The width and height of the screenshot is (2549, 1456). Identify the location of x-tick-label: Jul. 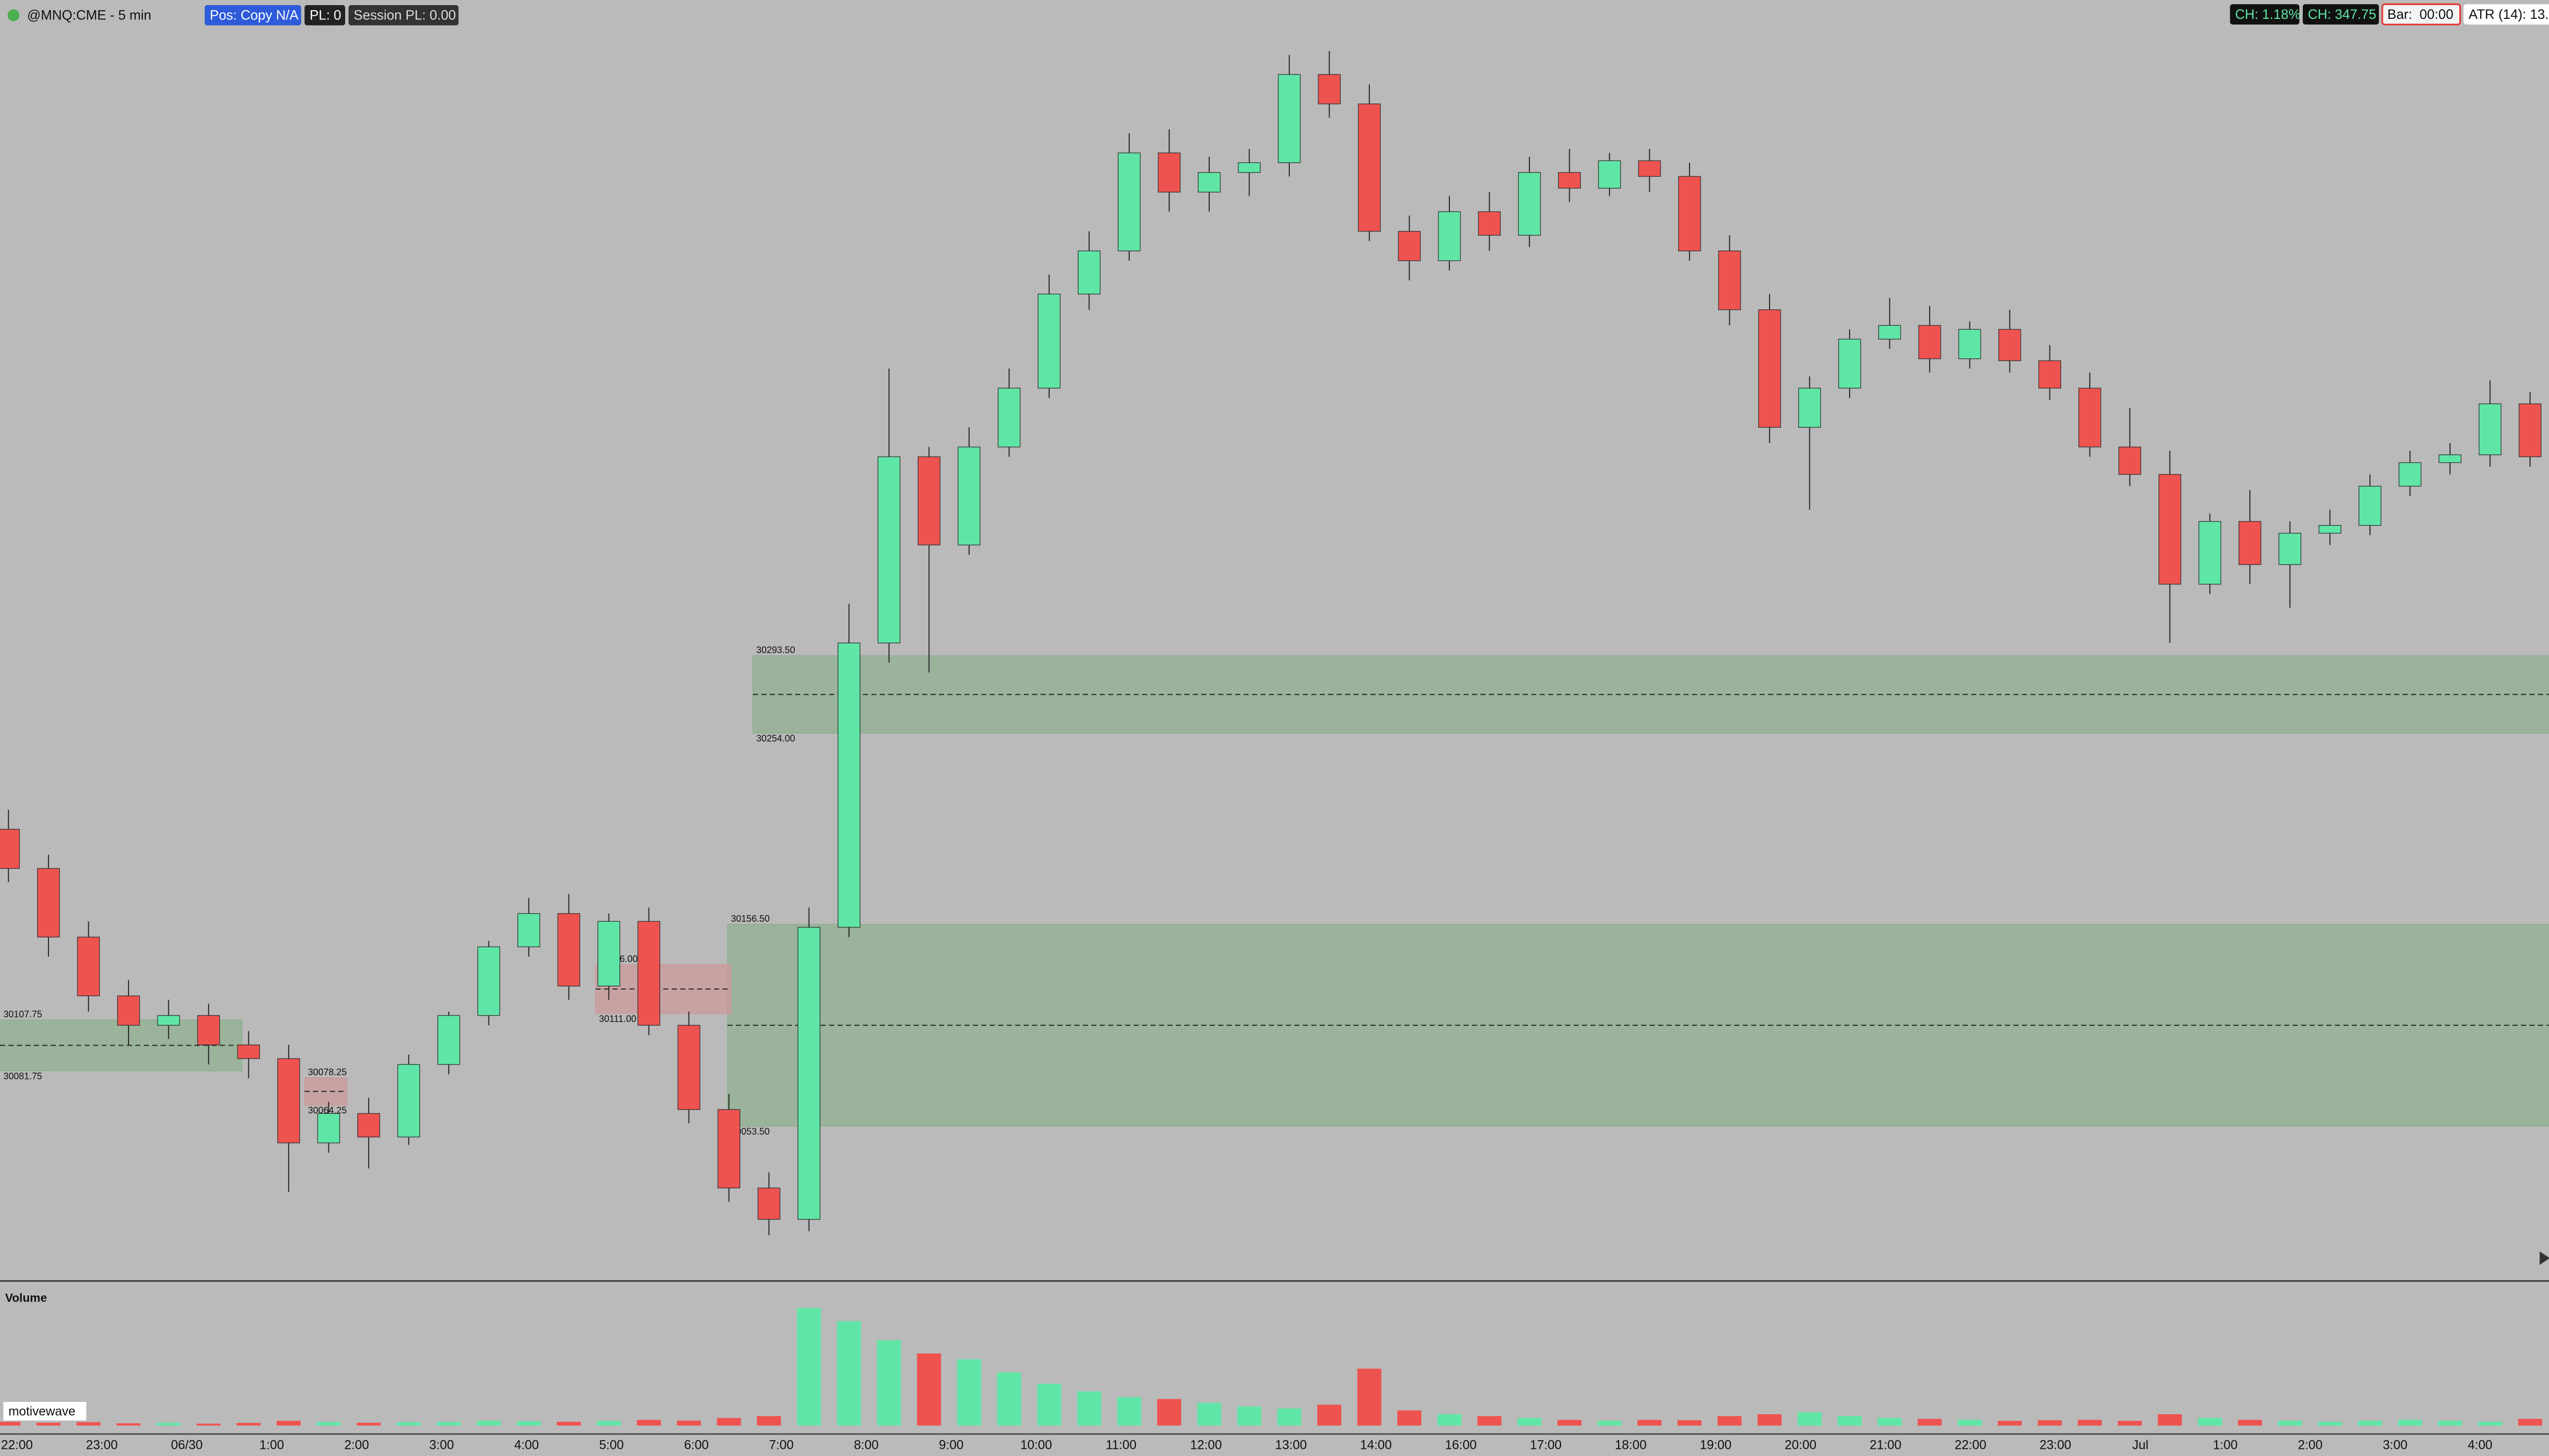
(2140, 1445).